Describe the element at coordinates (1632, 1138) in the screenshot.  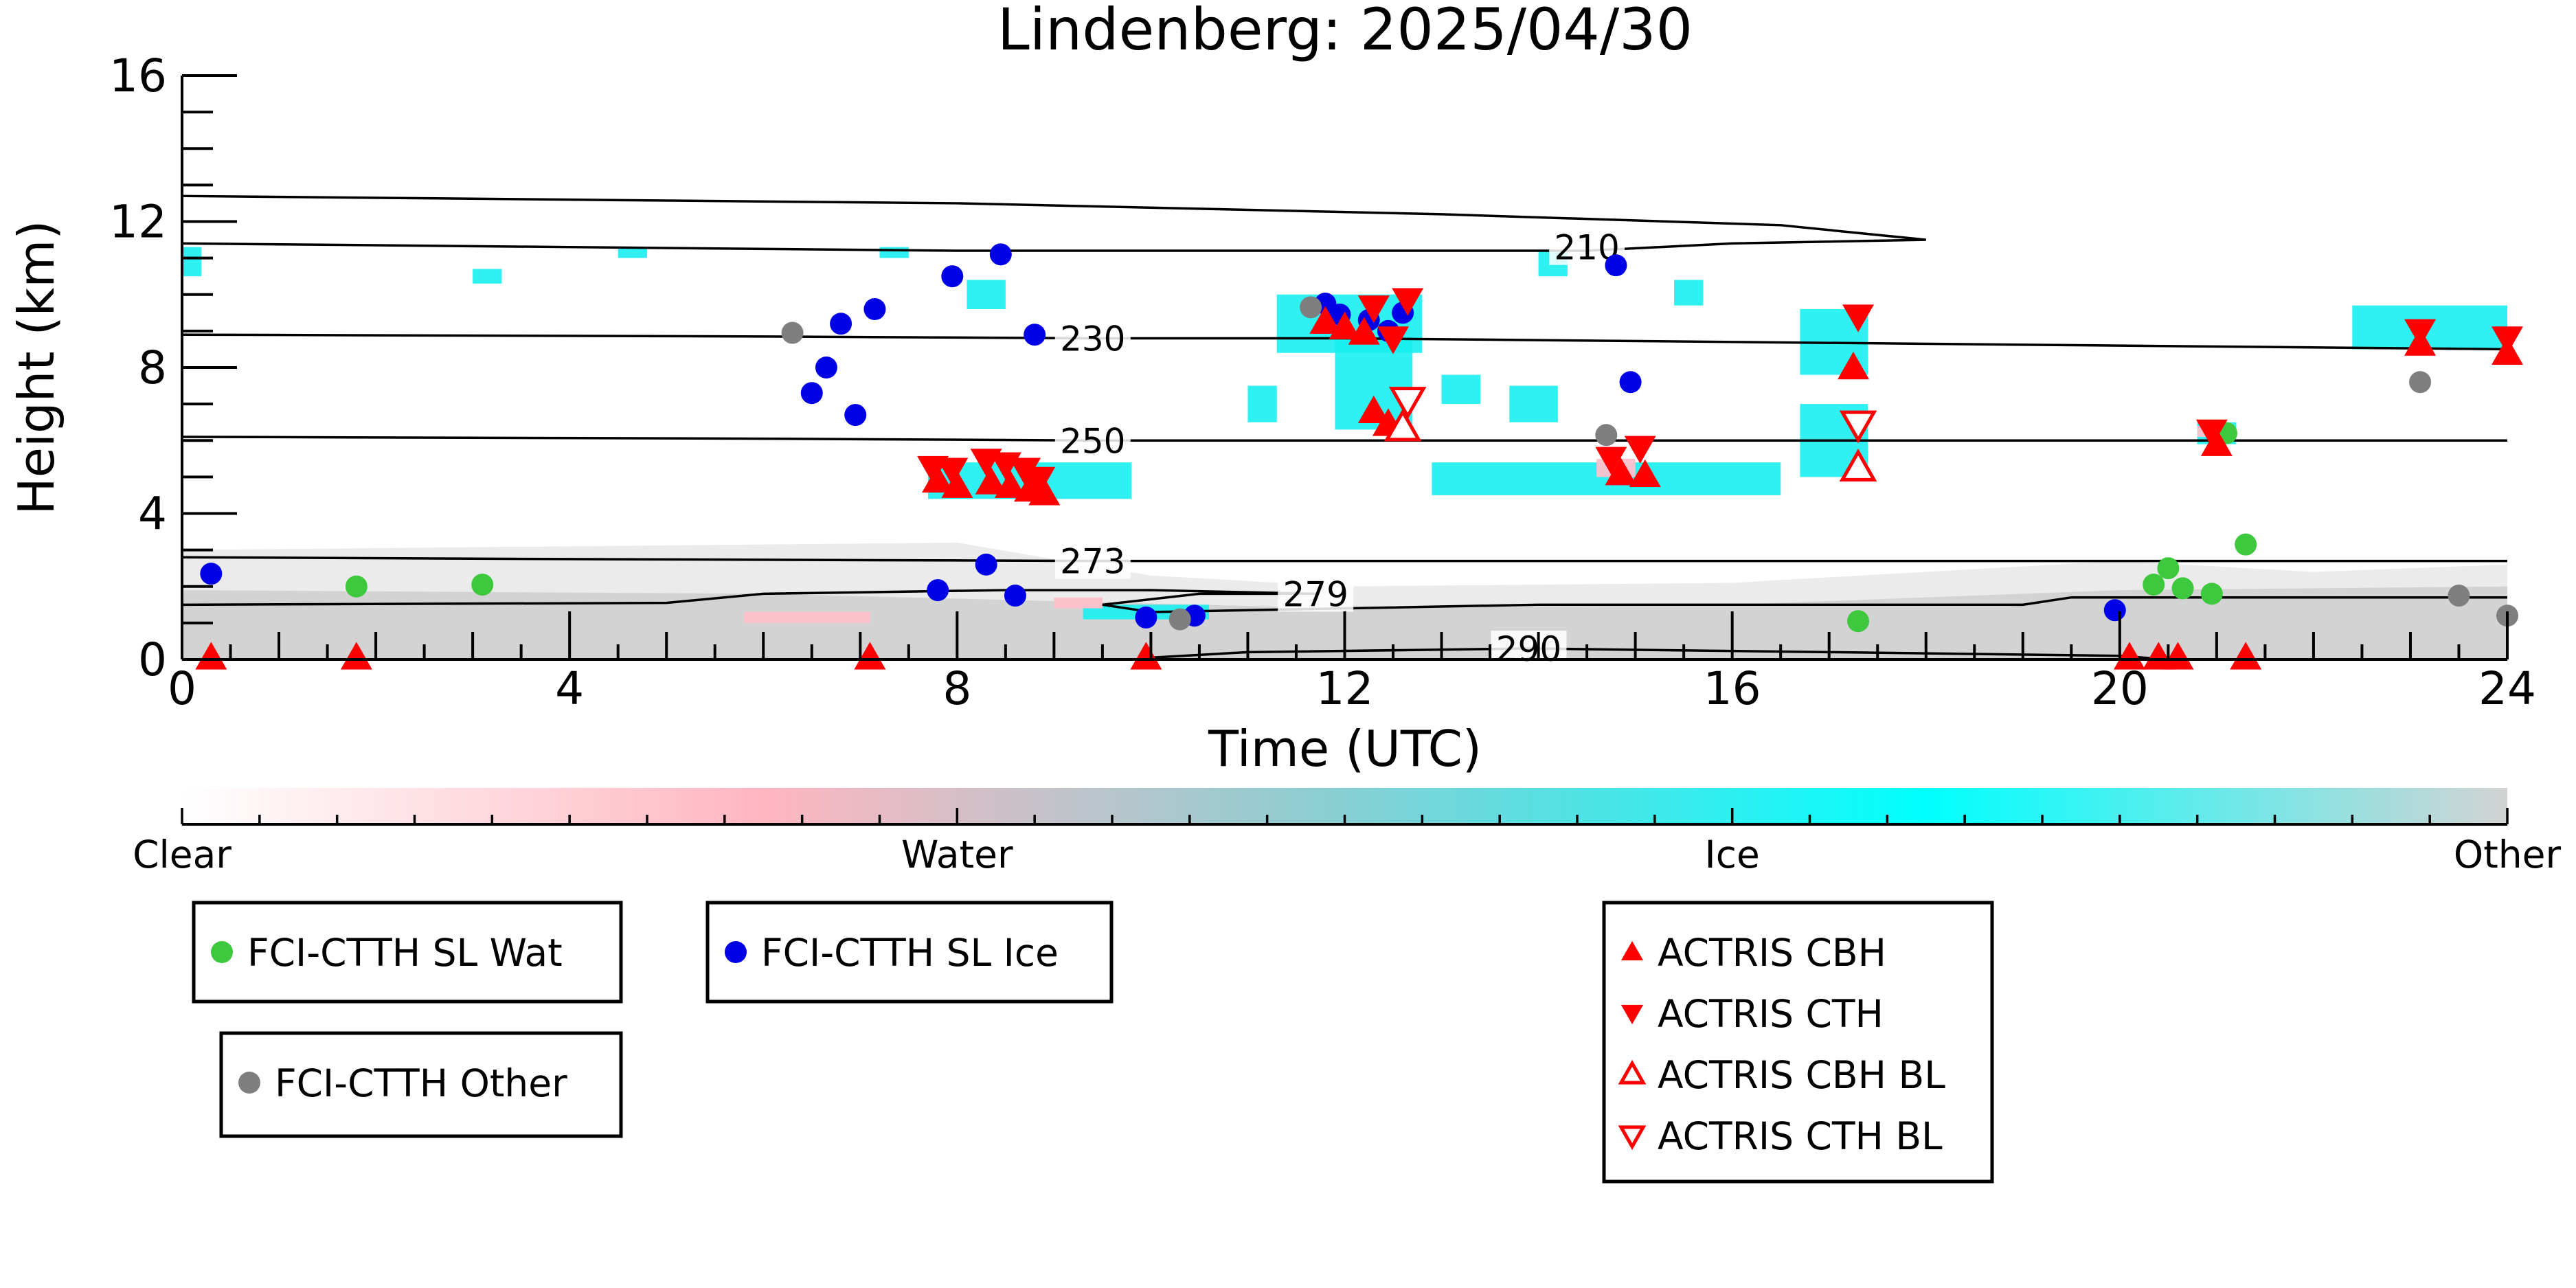
I see `legend-marker-actris-cth-bl` at that location.